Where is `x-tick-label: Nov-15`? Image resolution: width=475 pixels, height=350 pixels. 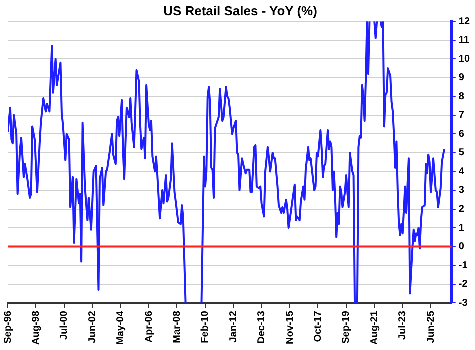
x-tick-label: Nov-15 is located at coordinates (290, 327).